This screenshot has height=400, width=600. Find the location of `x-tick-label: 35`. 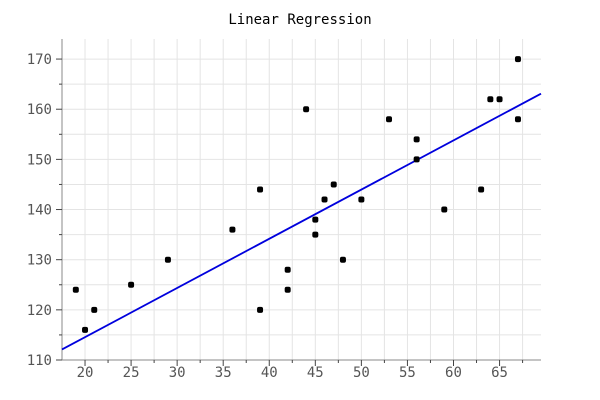

x-tick-label: 35 is located at coordinates (223, 373).